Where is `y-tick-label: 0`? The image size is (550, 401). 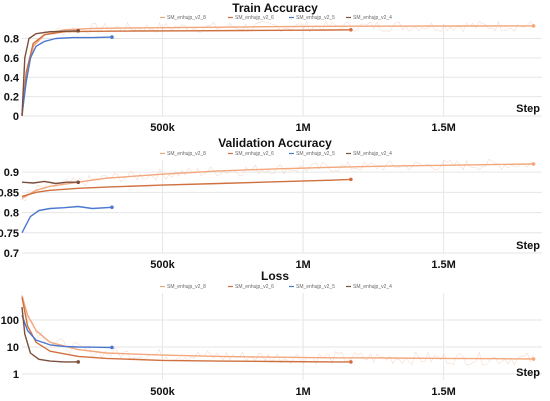
y-tick-label: 0 is located at coordinates (16, 117).